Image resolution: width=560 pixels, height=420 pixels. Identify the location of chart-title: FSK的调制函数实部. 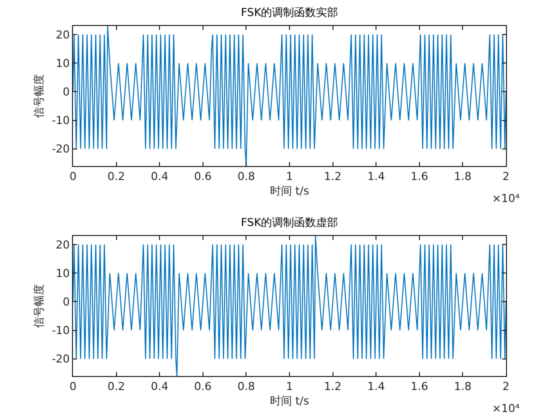
(289, 13).